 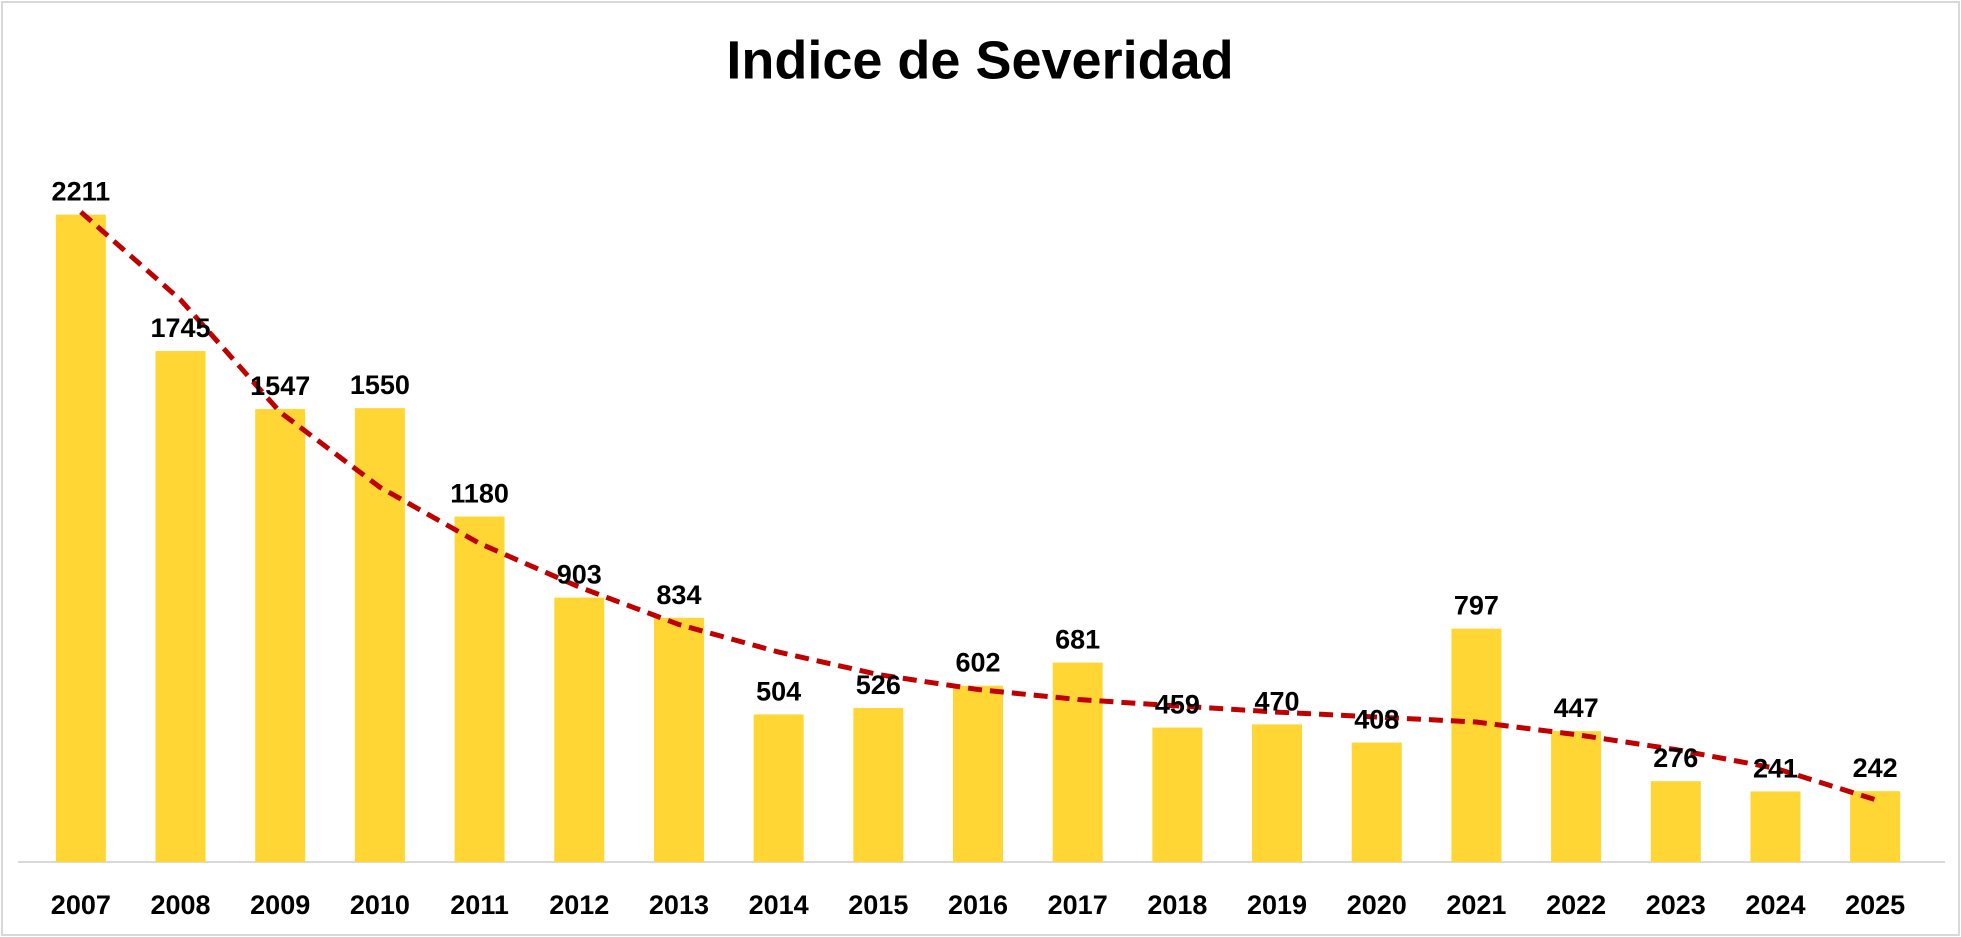 I want to click on x-tick-label: 2013, so click(x=679, y=905).